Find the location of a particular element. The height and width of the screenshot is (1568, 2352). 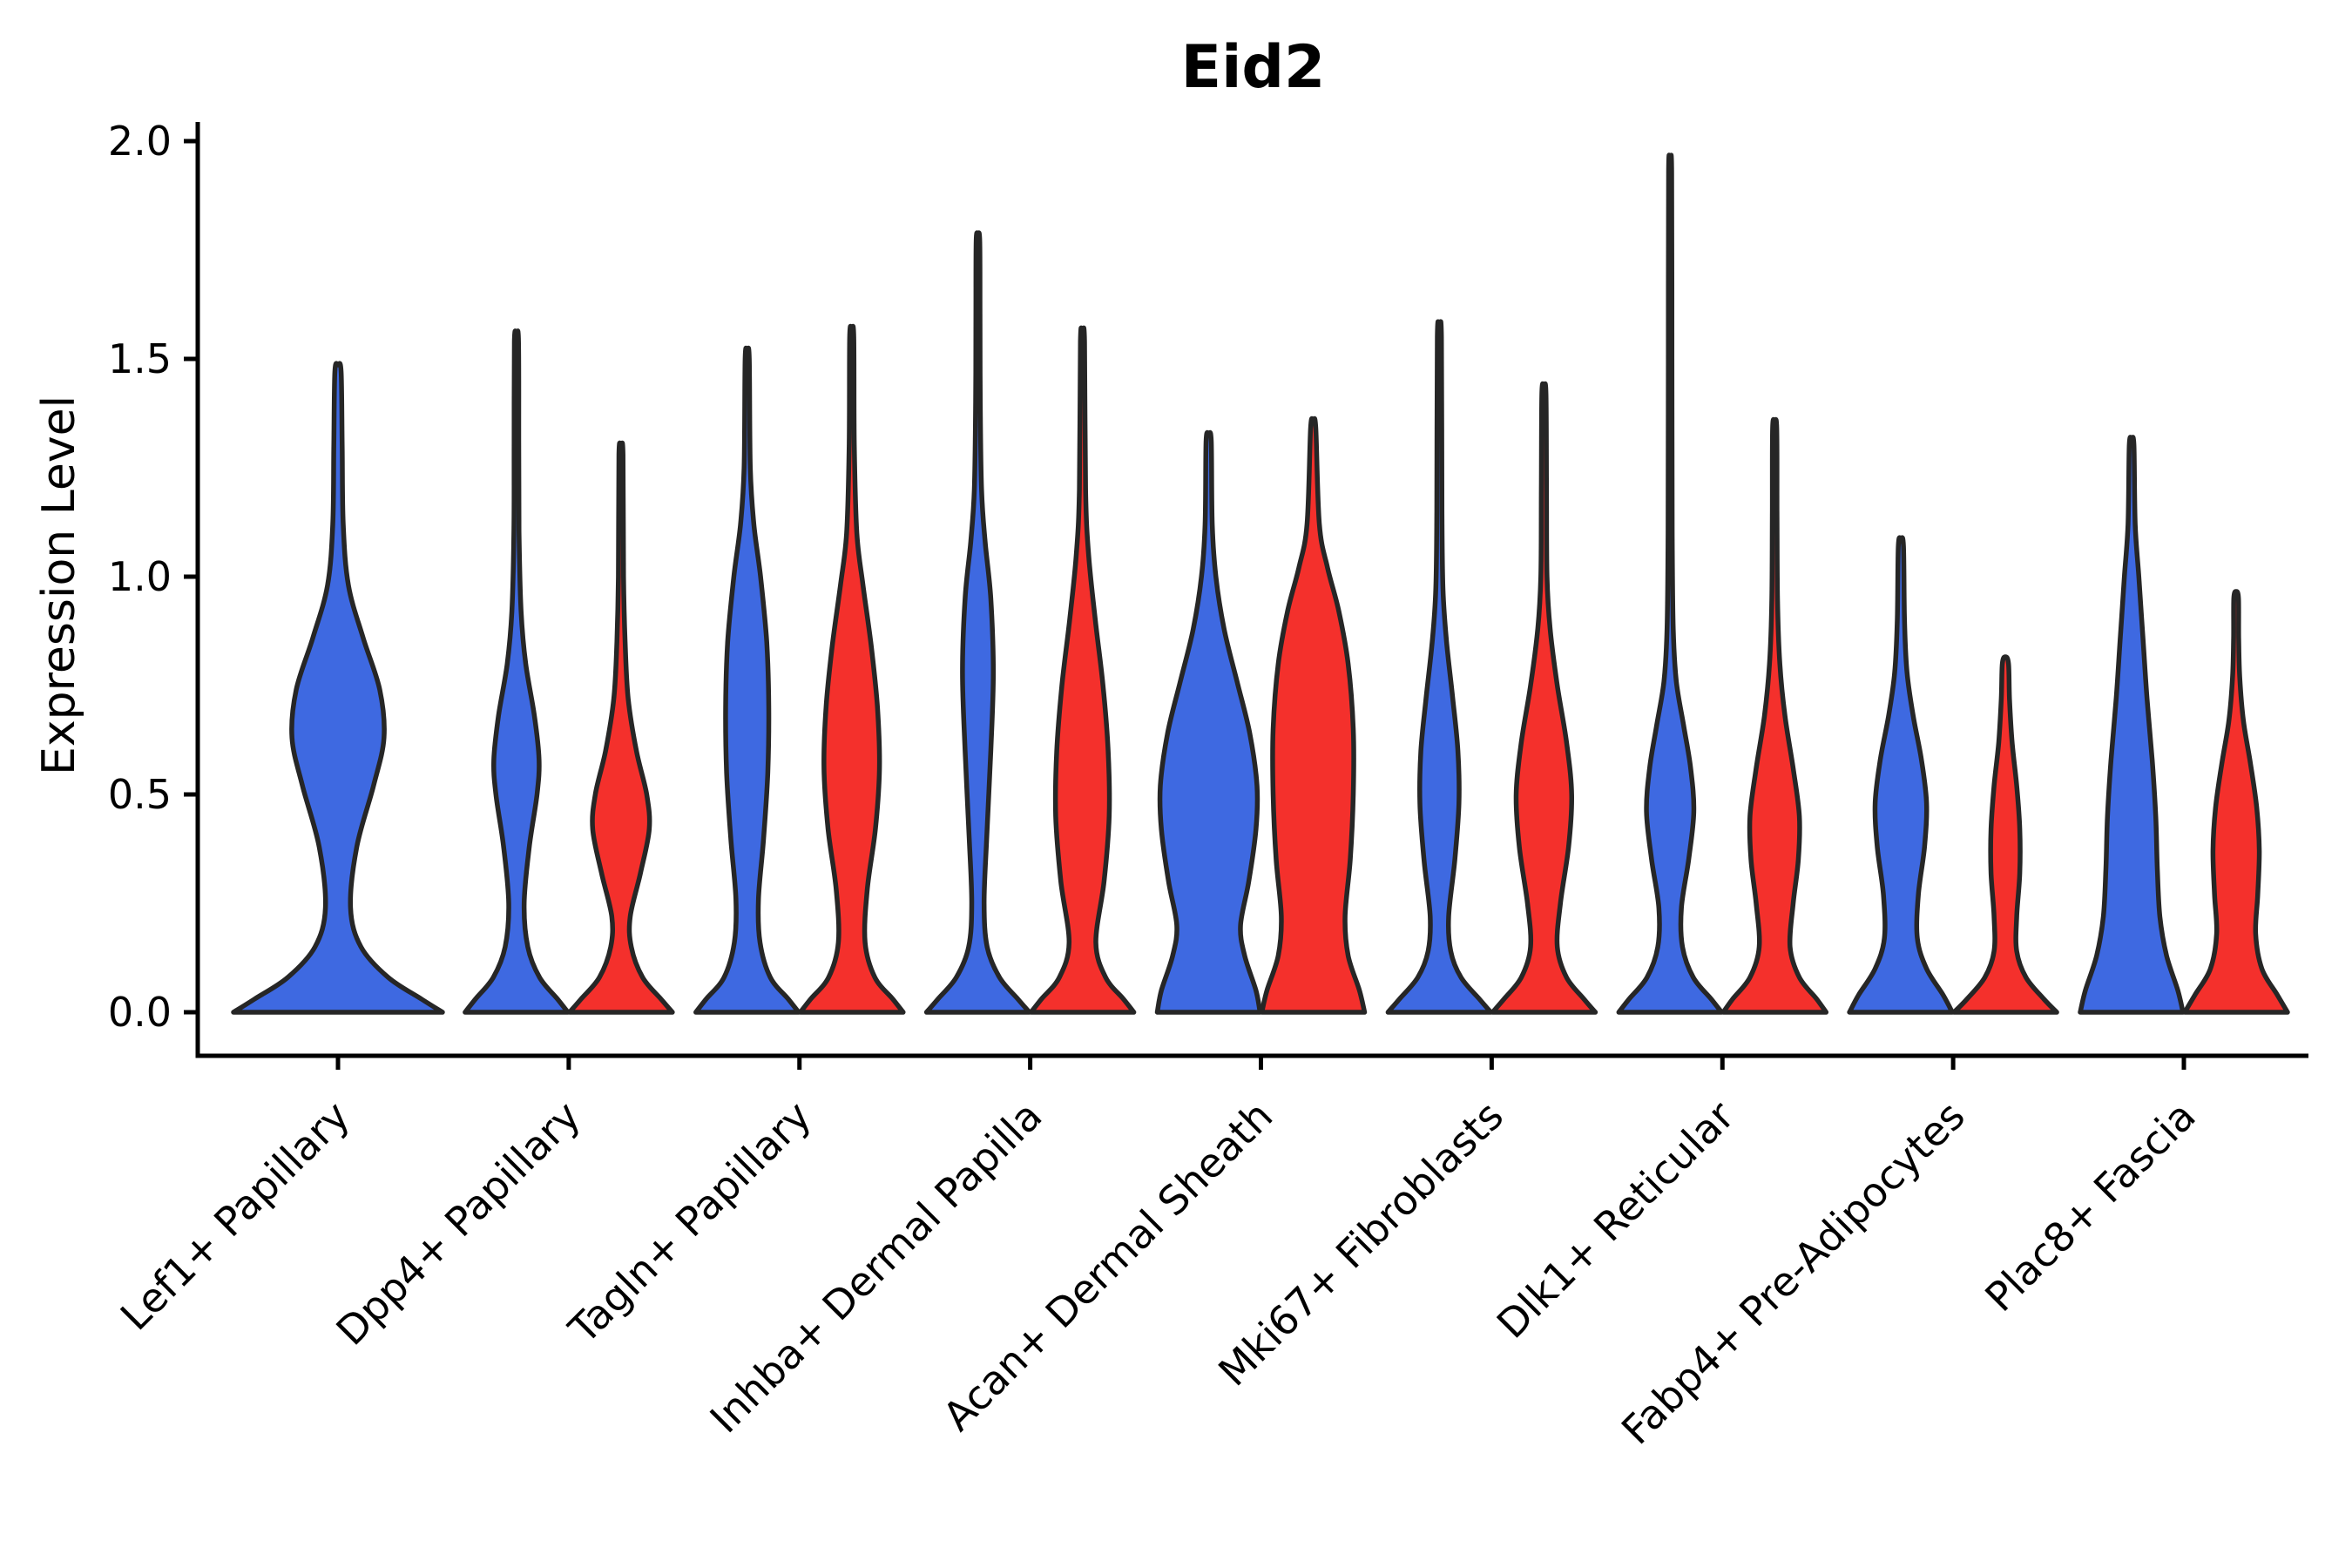

y-tick-label: 1.5 is located at coordinates (140, 358).